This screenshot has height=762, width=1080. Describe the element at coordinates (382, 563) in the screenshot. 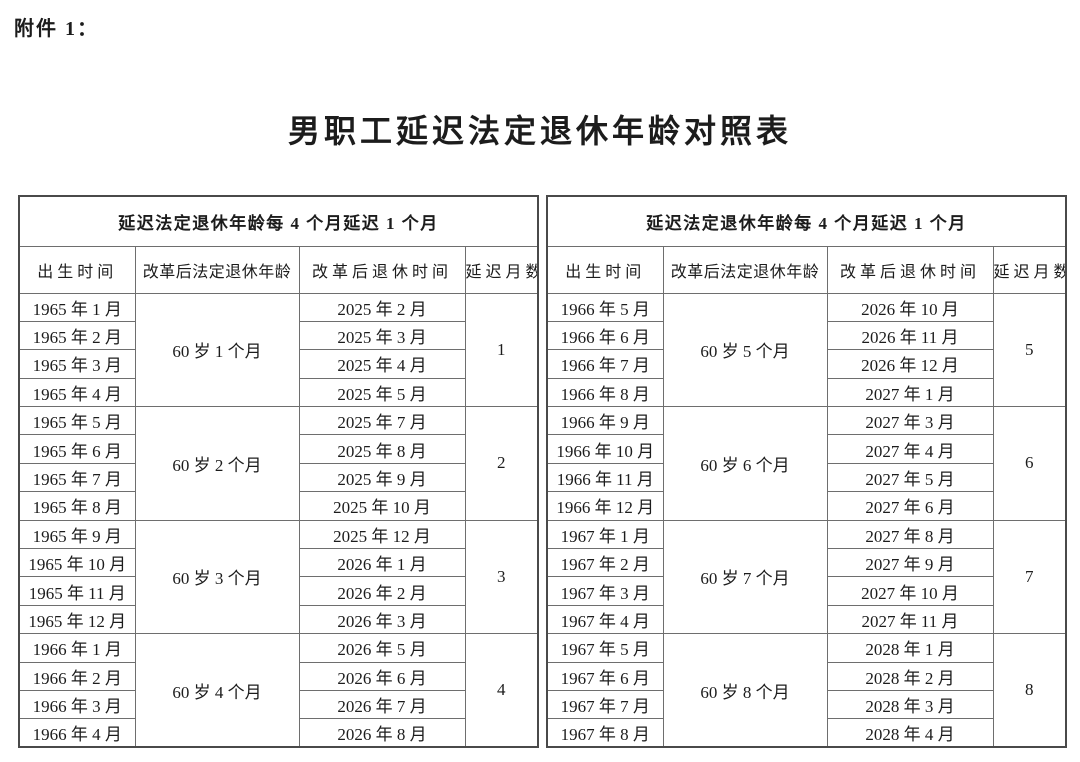

I see `retirement-month-cell: 2026 年 1 月` at that location.